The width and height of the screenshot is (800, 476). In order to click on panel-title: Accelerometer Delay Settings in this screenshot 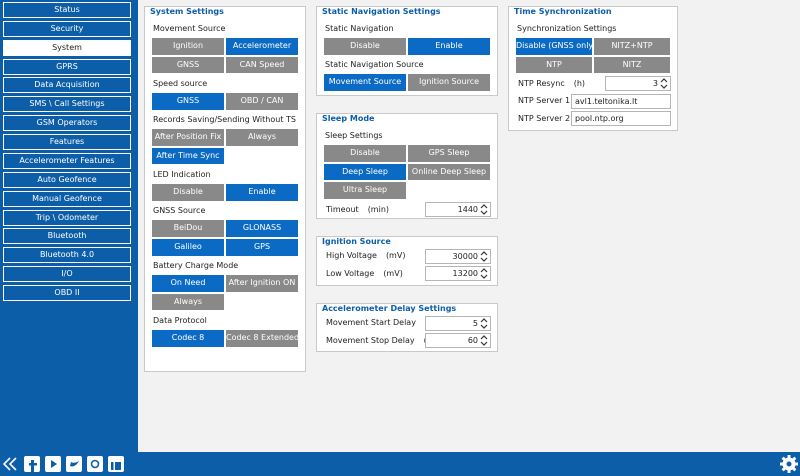, I will do `click(389, 308)`.